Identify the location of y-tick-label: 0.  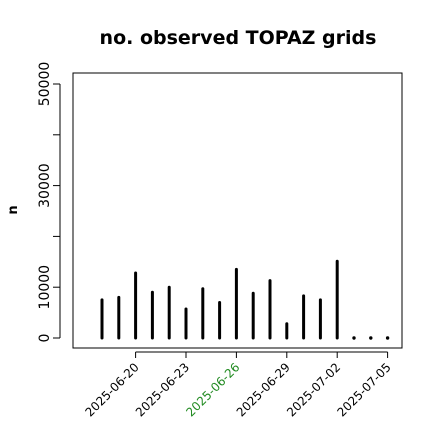
(45, 338).